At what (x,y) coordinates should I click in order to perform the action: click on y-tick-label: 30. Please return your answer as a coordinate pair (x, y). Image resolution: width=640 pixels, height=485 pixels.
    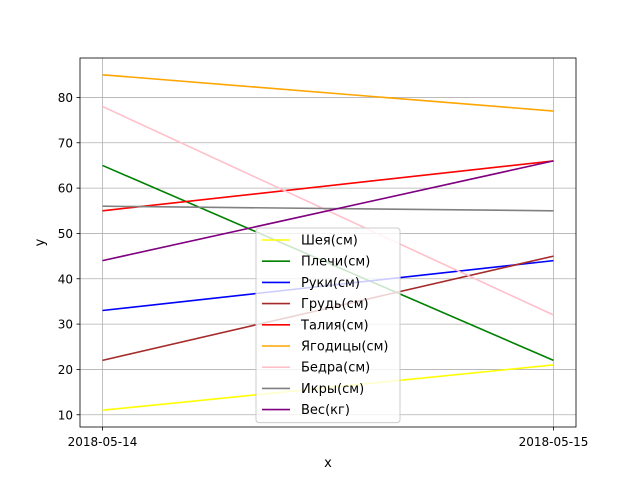
    Looking at the image, I should click on (65, 325).